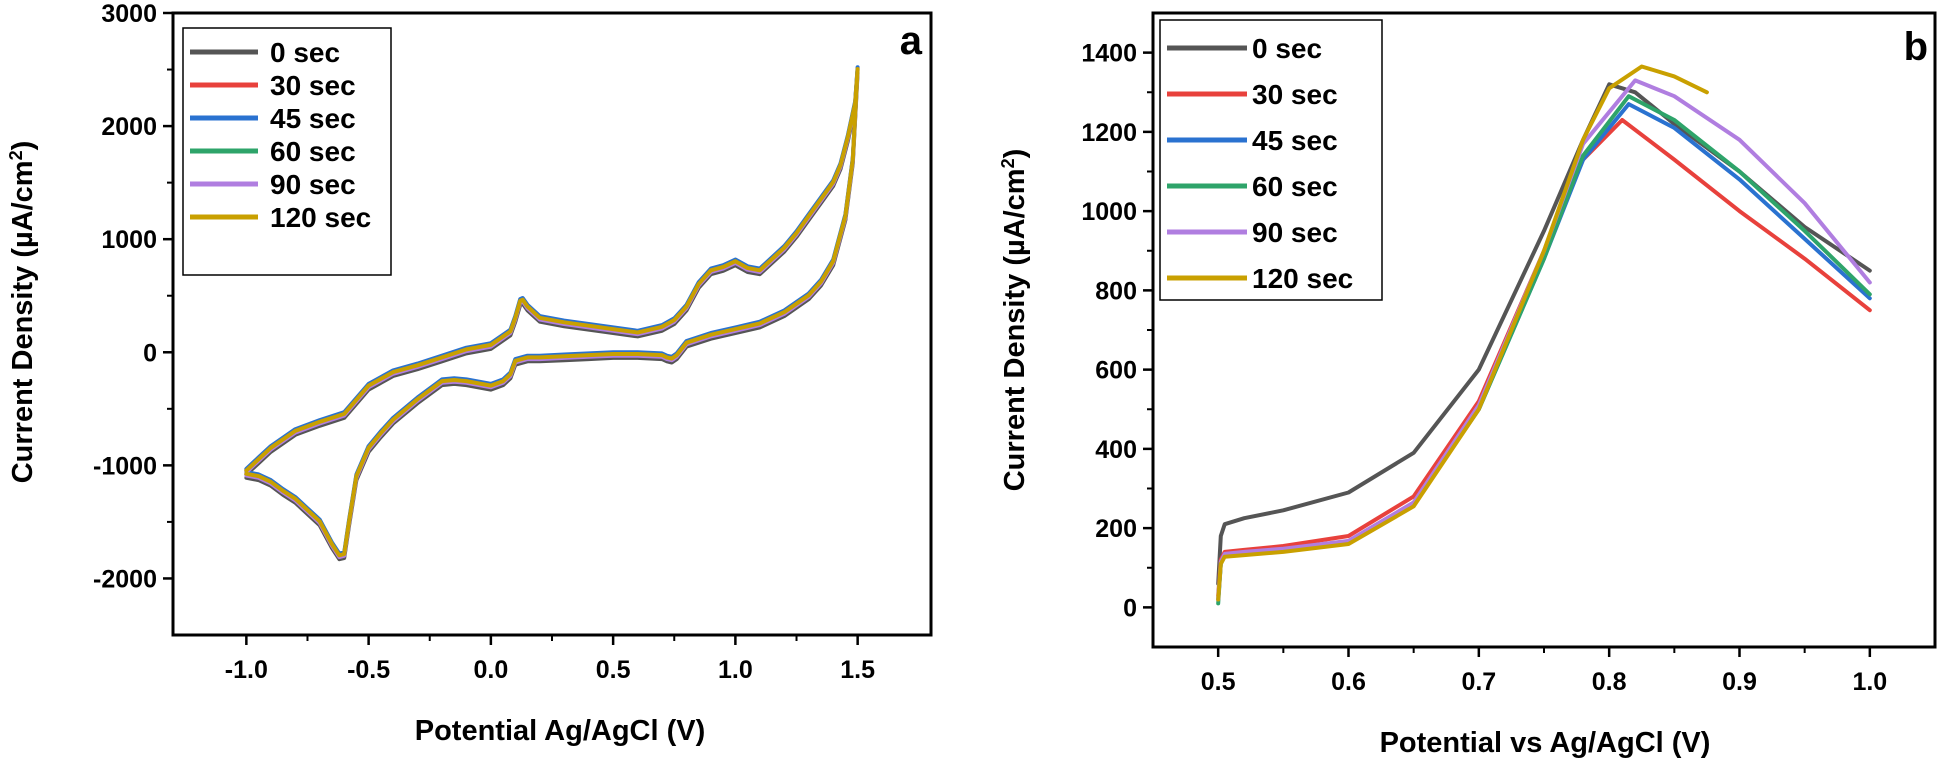 This screenshot has width=1940, height=762. Describe the element at coordinates (368, 670) in the screenshot. I see `x-tick-label: -0.5` at that location.